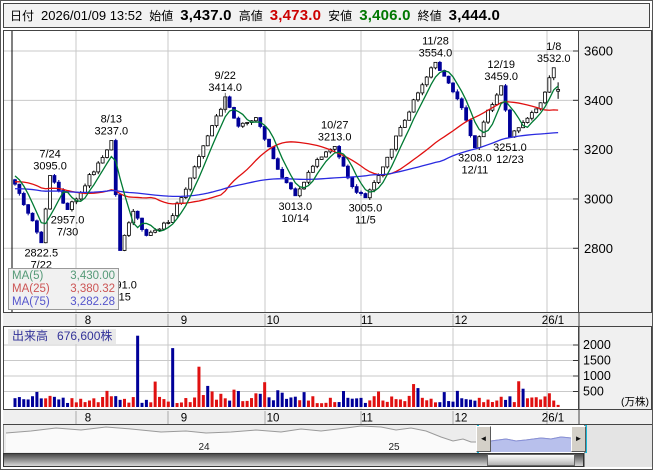 The height and width of the screenshot is (470, 653). Describe the element at coordinates (615, 368) in the screenshot. I see `volume-axis-panel` at that location.